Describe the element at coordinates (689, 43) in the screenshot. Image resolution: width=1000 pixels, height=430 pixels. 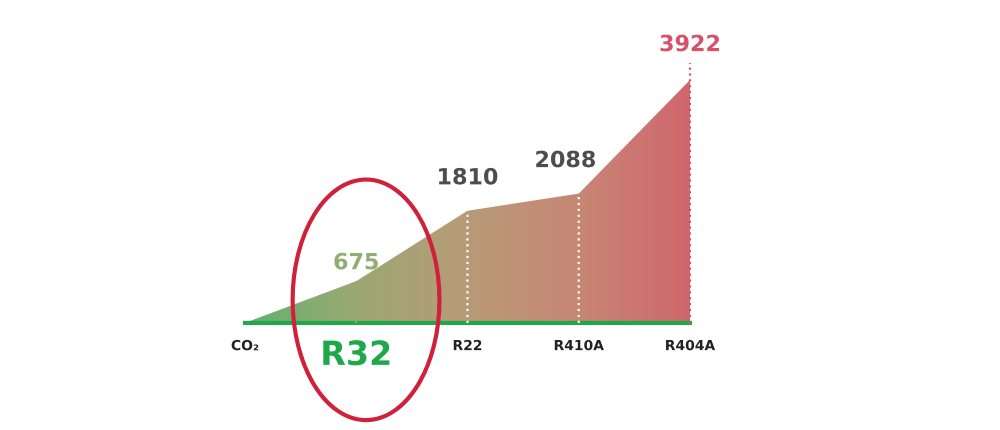
I see `data-label: 3922` at that location.